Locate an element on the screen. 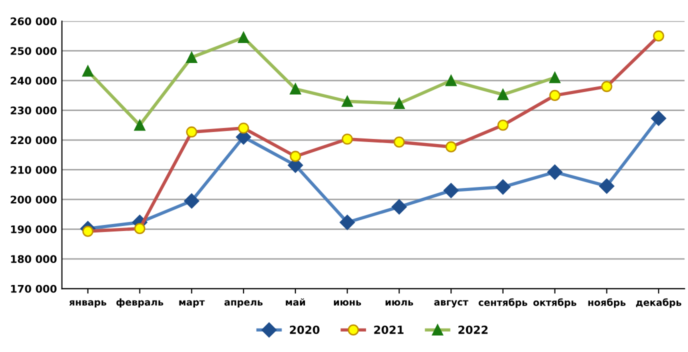 Image resolution: width=688 pixels, height=352 pixels. x-tick-label: июнь is located at coordinates (348, 303).